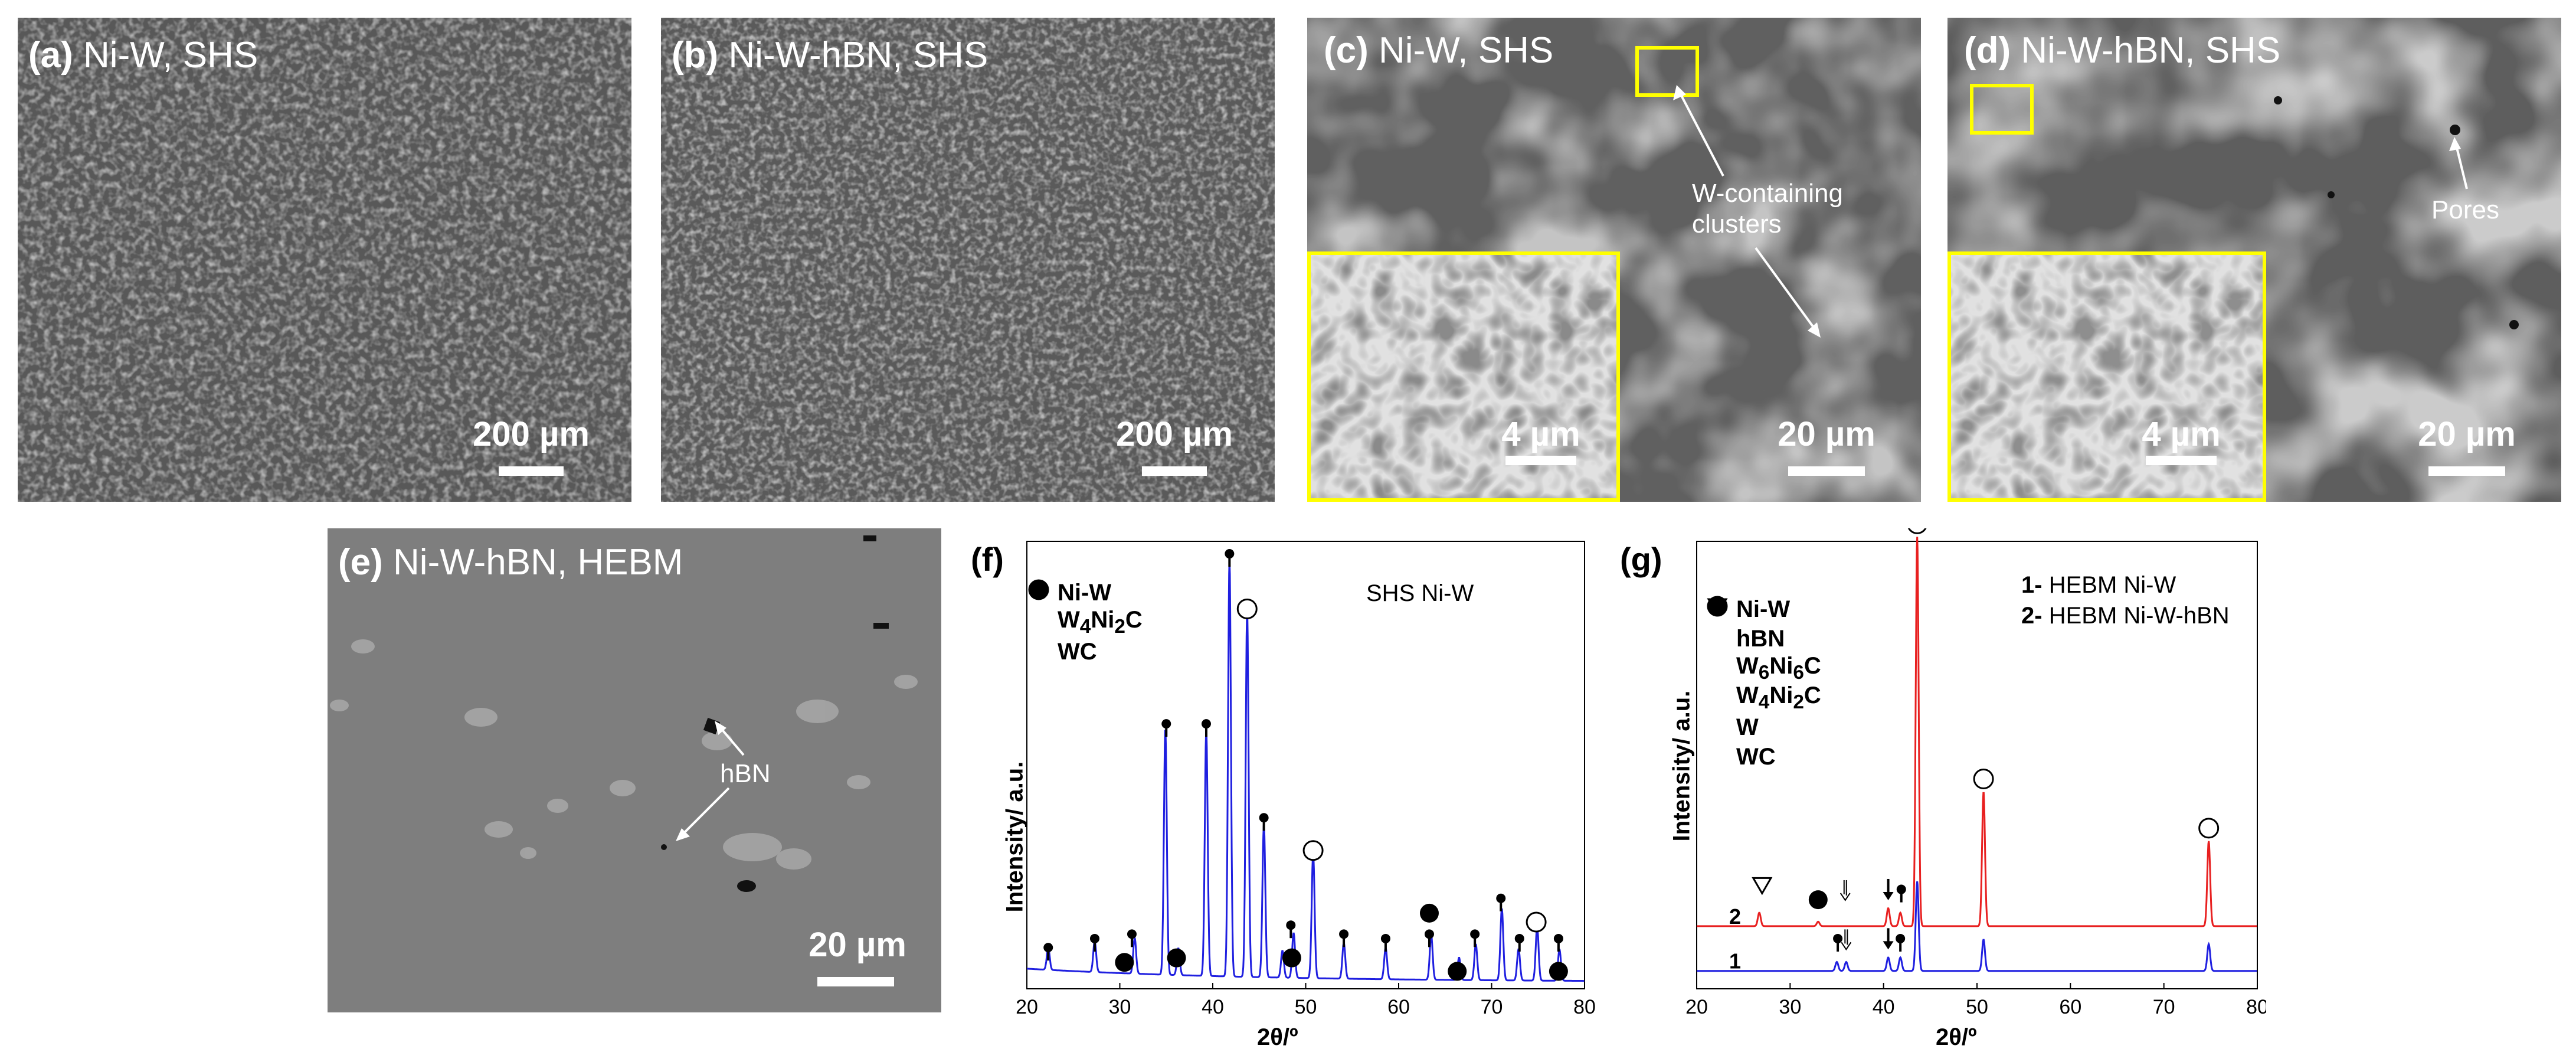 Image resolution: width=2576 pixels, height=1062 pixels. Describe the element at coordinates (1696, 1007) in the screenshot. I see `x-tick-label: 20` at that location.